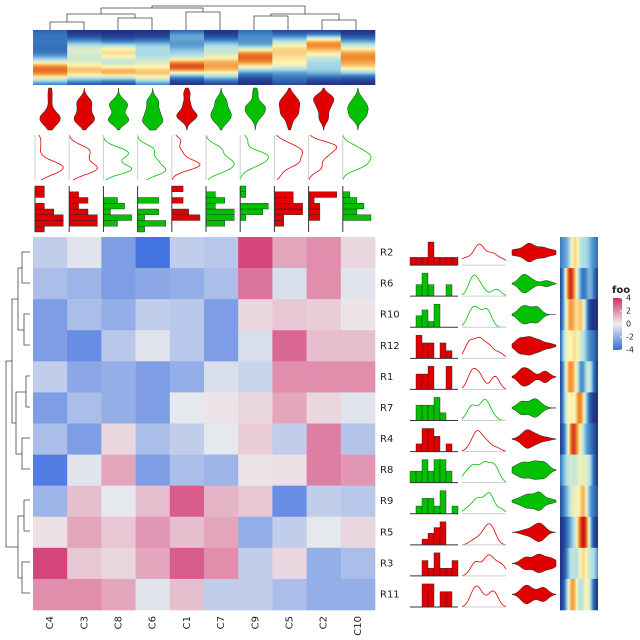 This screenshot has height=640, width=640. What do you see at coordinates (390, 346) in the screenshot?
I see `row-label: R12` at bounding box center [390, 346].